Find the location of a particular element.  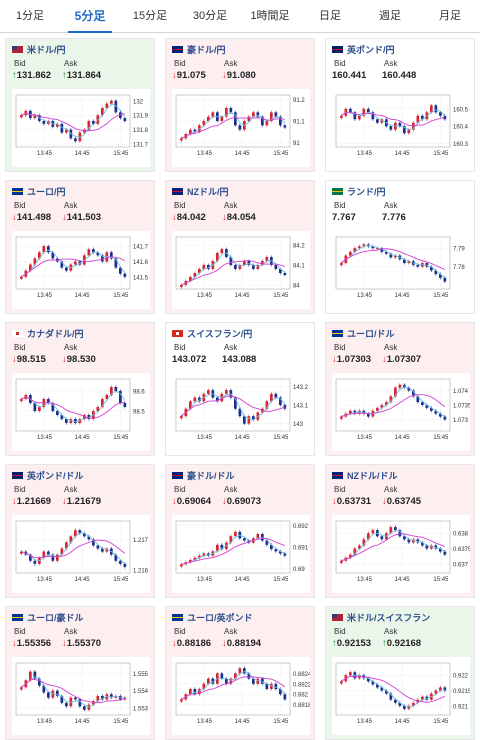

ask-value: ↓1.55370 is located at coordinates (81, 643).